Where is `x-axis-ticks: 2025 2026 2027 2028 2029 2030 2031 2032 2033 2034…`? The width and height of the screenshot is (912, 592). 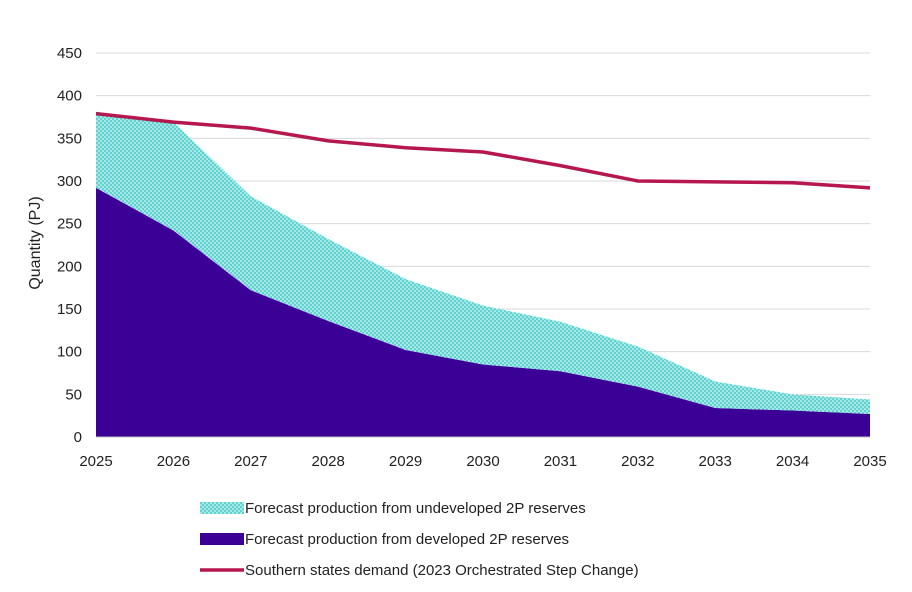
x-axis-ticks: 2025 2026 2027 2028 2029 2030 2031 2032 2033 2034… is located at coordinates (482, 461).